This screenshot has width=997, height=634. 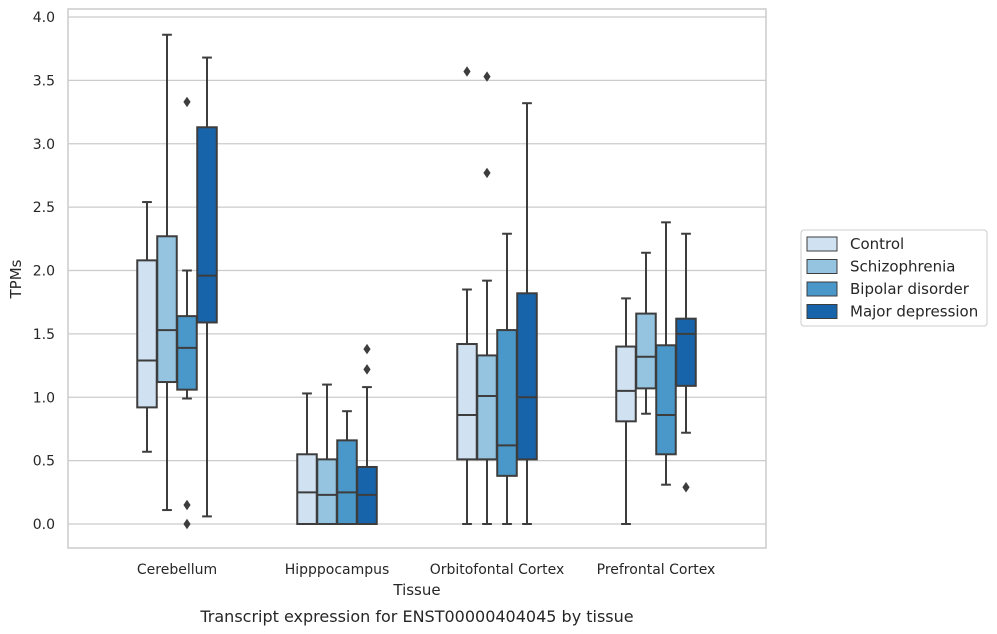 What do you see at coordinates (416, 590) in the screenshot?
I see `x-axis-label: Tissue` at bounding box center [416, 590].